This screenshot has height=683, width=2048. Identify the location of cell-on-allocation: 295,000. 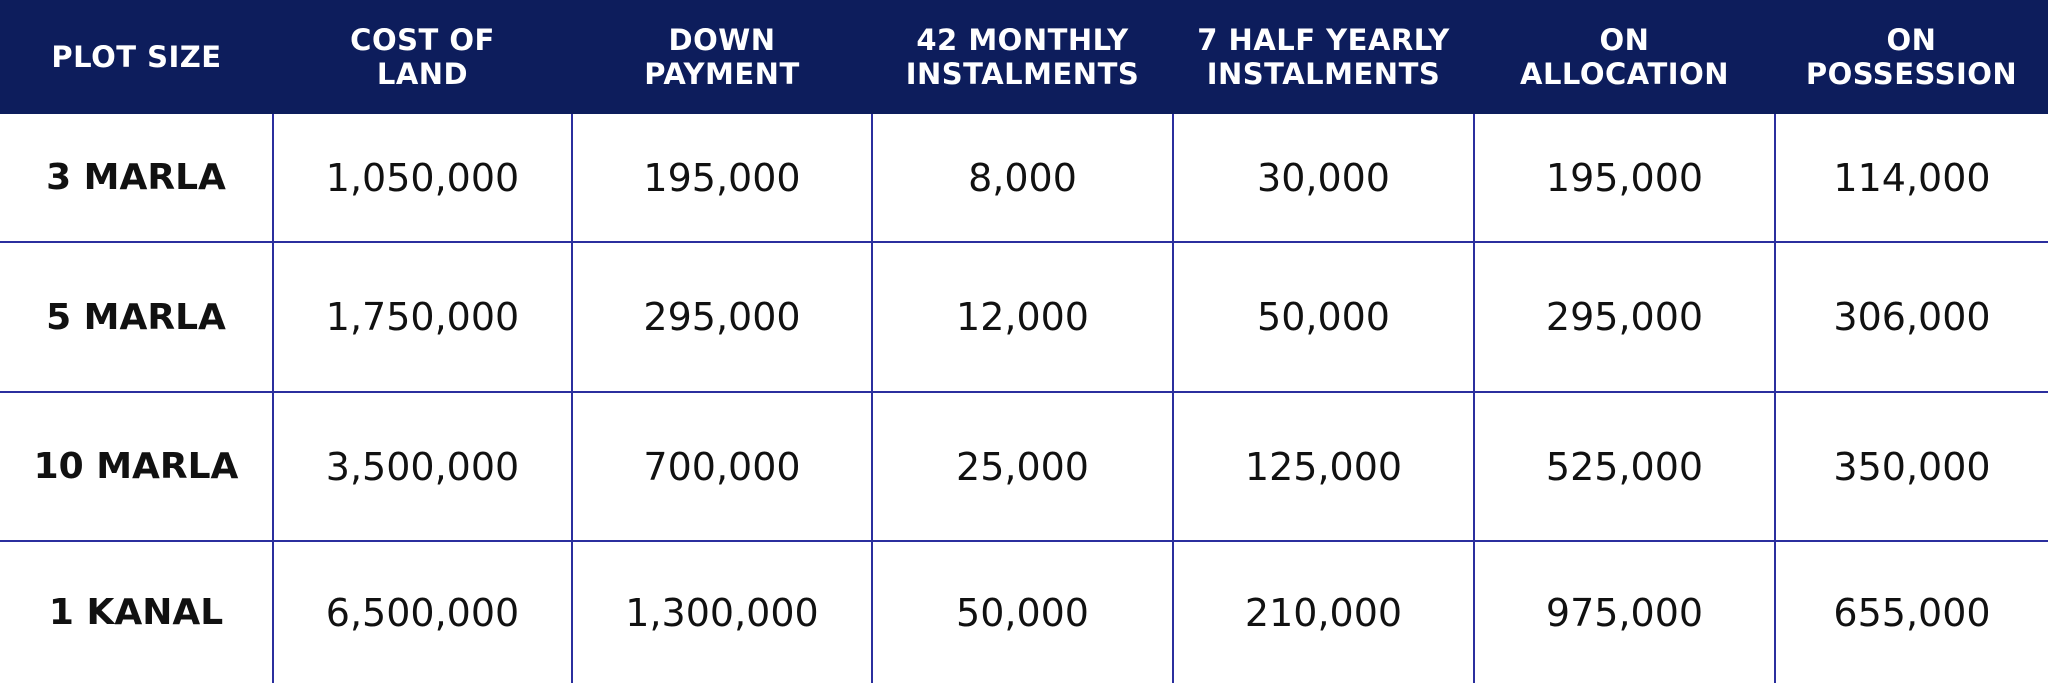
(1624, 317).